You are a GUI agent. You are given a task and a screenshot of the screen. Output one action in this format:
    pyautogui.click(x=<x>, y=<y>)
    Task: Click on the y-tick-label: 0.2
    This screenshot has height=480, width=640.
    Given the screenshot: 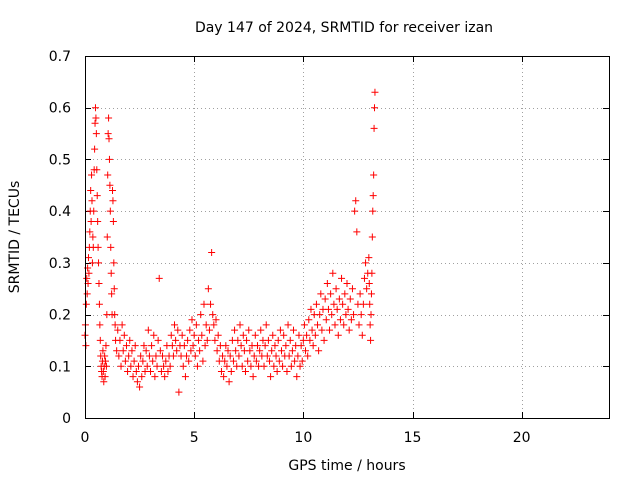 What is the action you would take?
    pyautogui.click(x=60, y=316)
    